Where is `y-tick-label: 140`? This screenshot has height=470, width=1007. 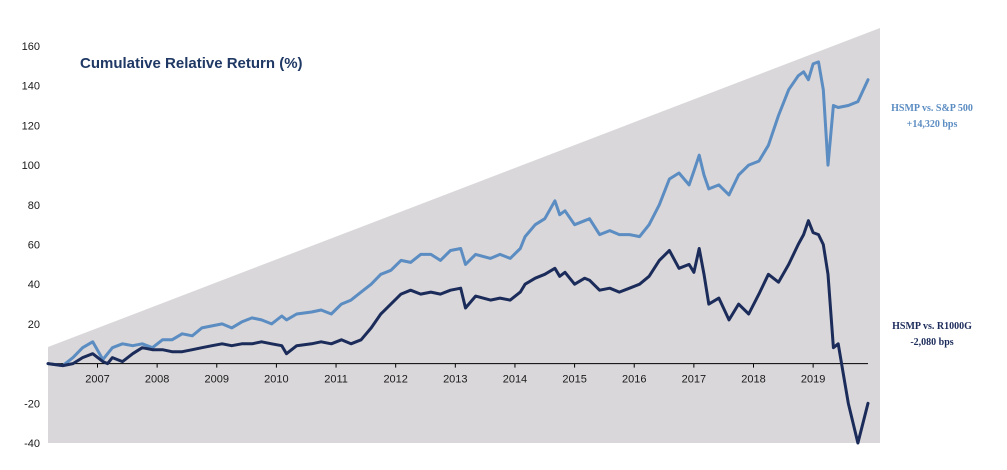 y-tick-label: 140 is located at coordinates (31, 87).